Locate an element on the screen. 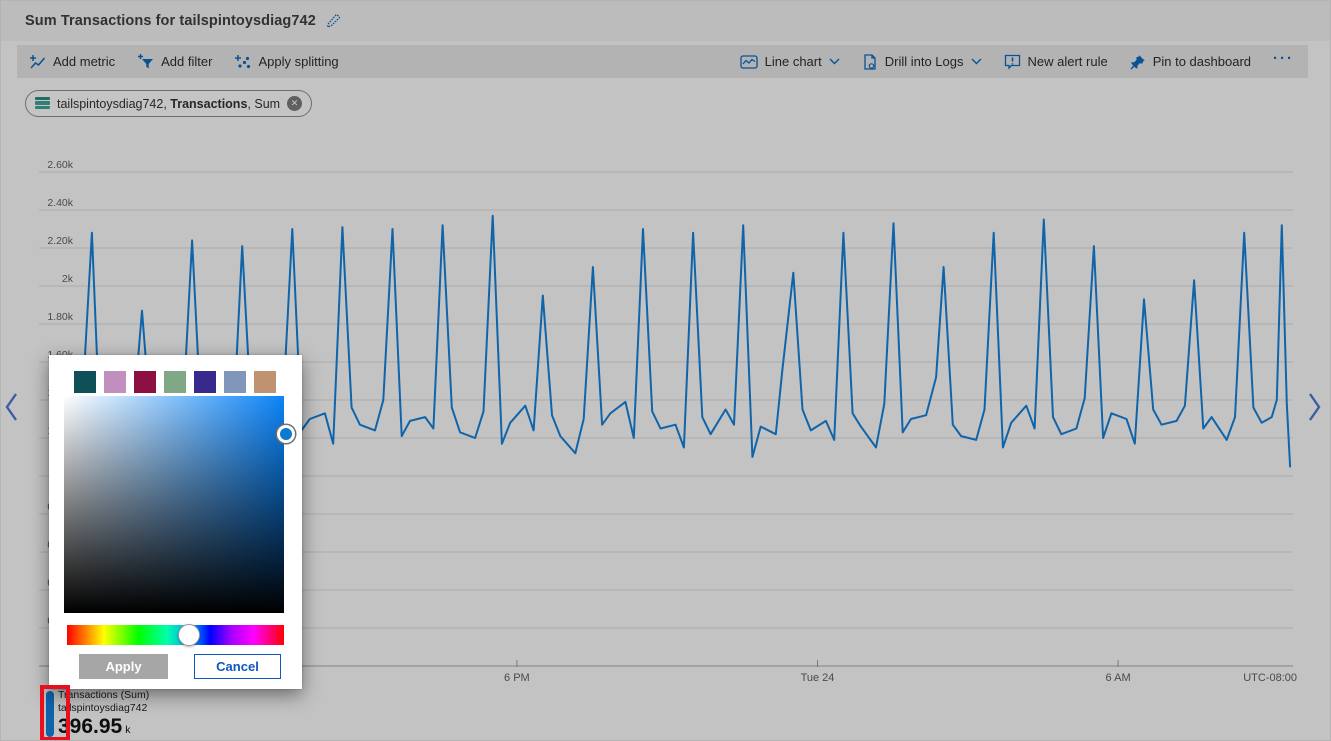 Image resolution: width=1331 pixels, height=741 pixels. close-icon: ✕ is located at coordinates (295, 103).